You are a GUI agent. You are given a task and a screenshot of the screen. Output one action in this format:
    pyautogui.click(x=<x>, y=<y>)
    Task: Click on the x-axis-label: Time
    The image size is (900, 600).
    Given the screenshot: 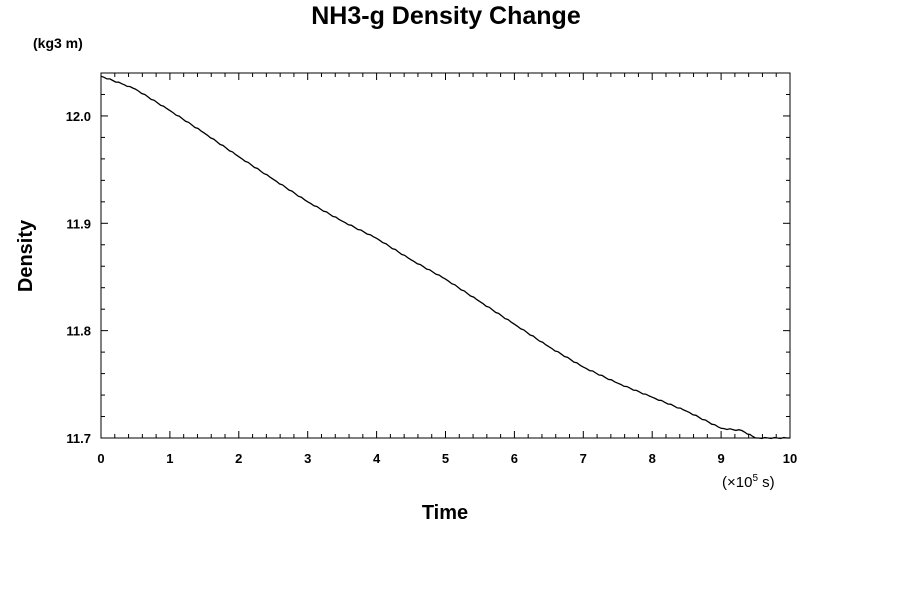 What is the action you would take?
    pyautogui.click(x=445, y=513)
    